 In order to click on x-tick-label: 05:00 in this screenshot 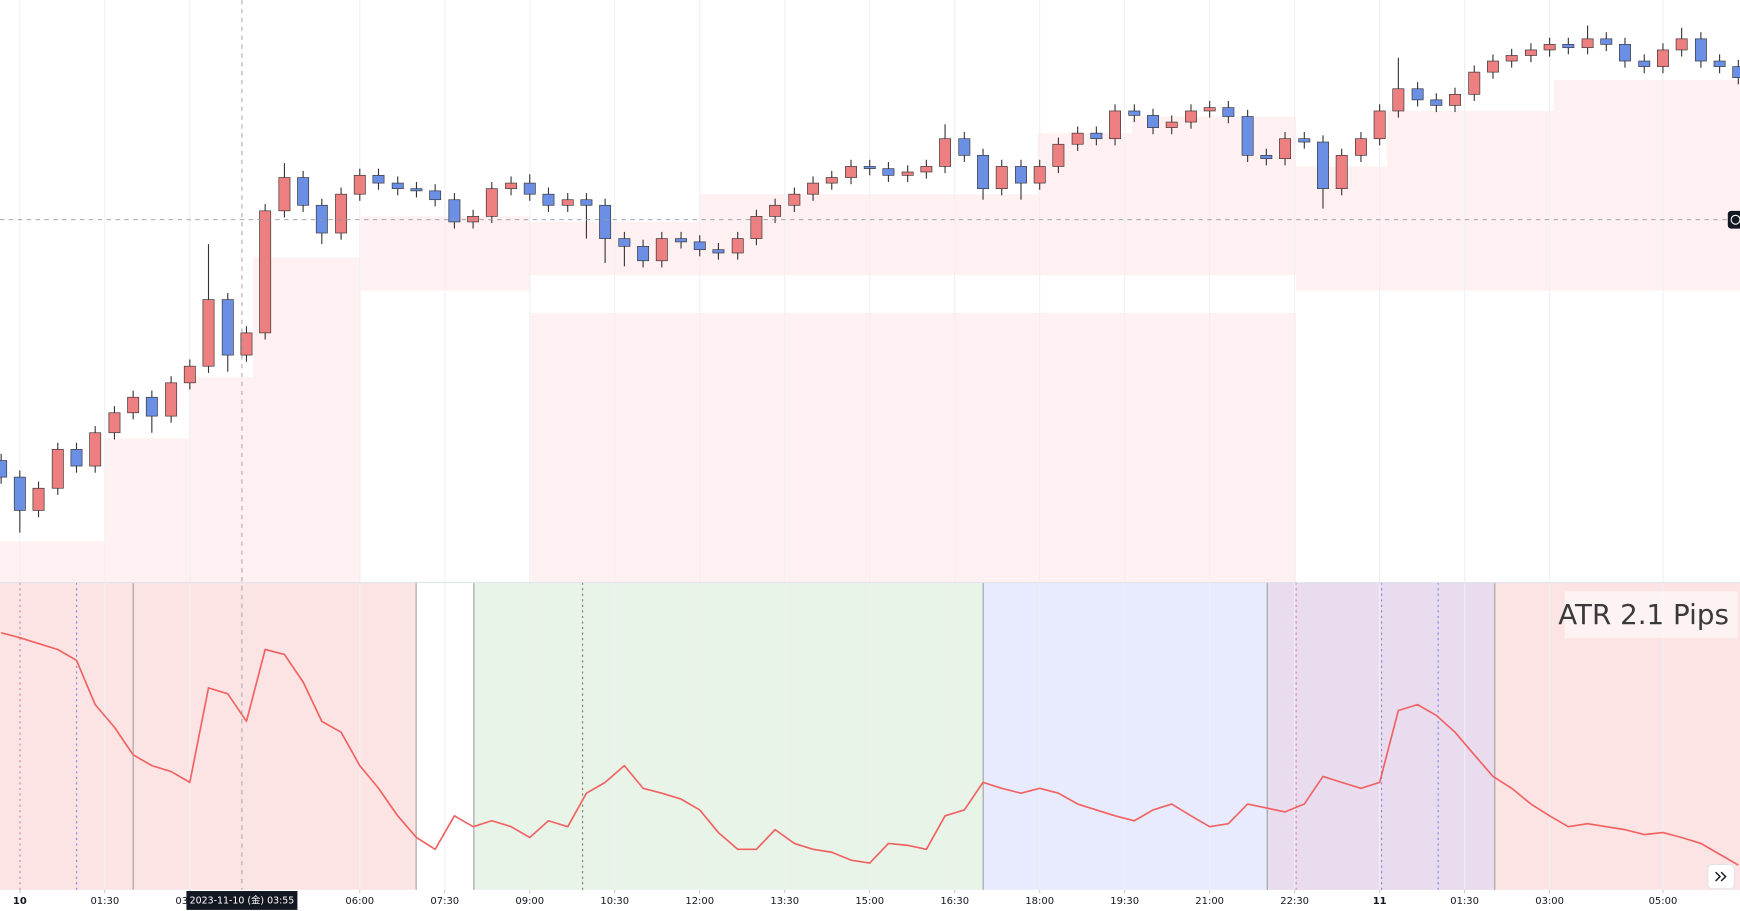, I will do `click(1663, 901)`.